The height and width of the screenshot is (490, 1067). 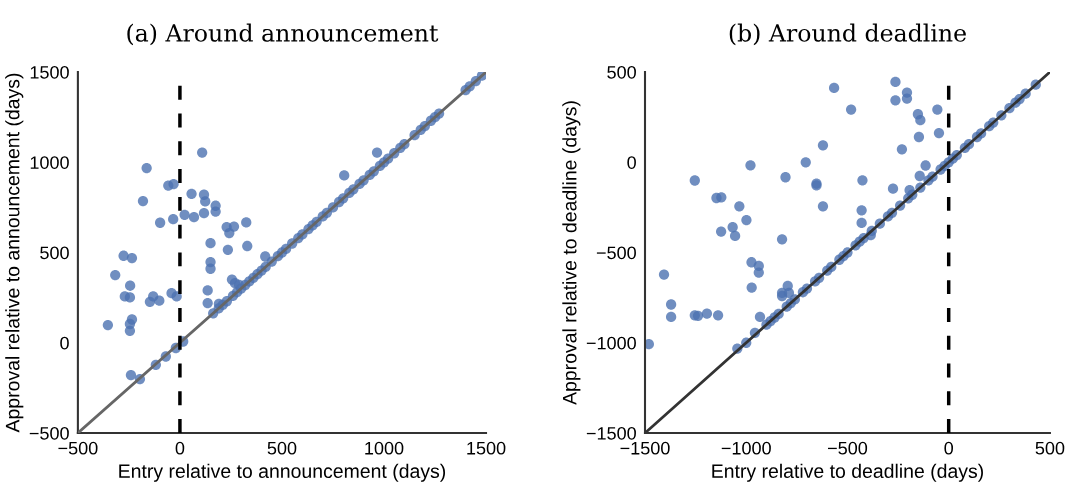 I want to click on y-axis-title: Approval relative to deadline (days), so click(x=571, y=253).